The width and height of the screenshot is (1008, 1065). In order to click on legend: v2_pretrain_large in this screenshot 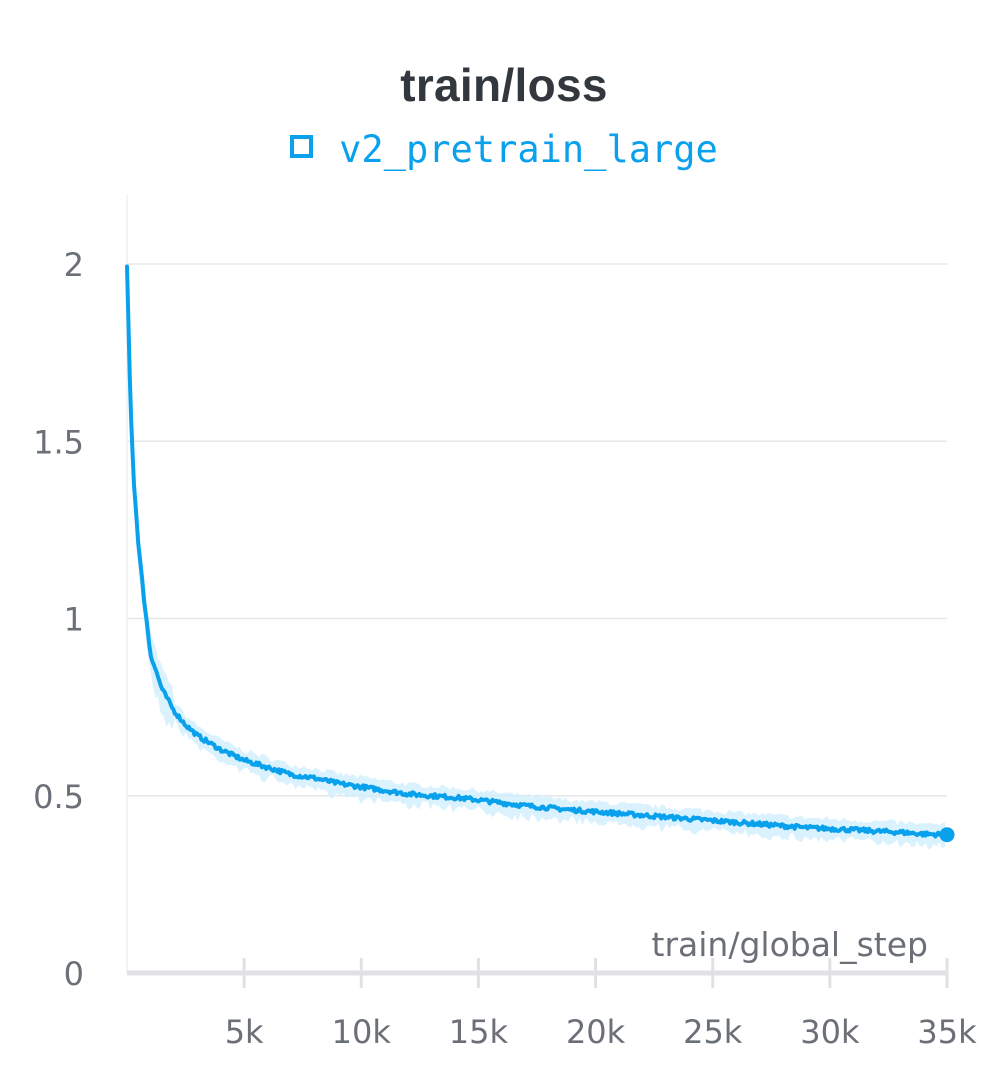, I will do `click(504, 149)`.